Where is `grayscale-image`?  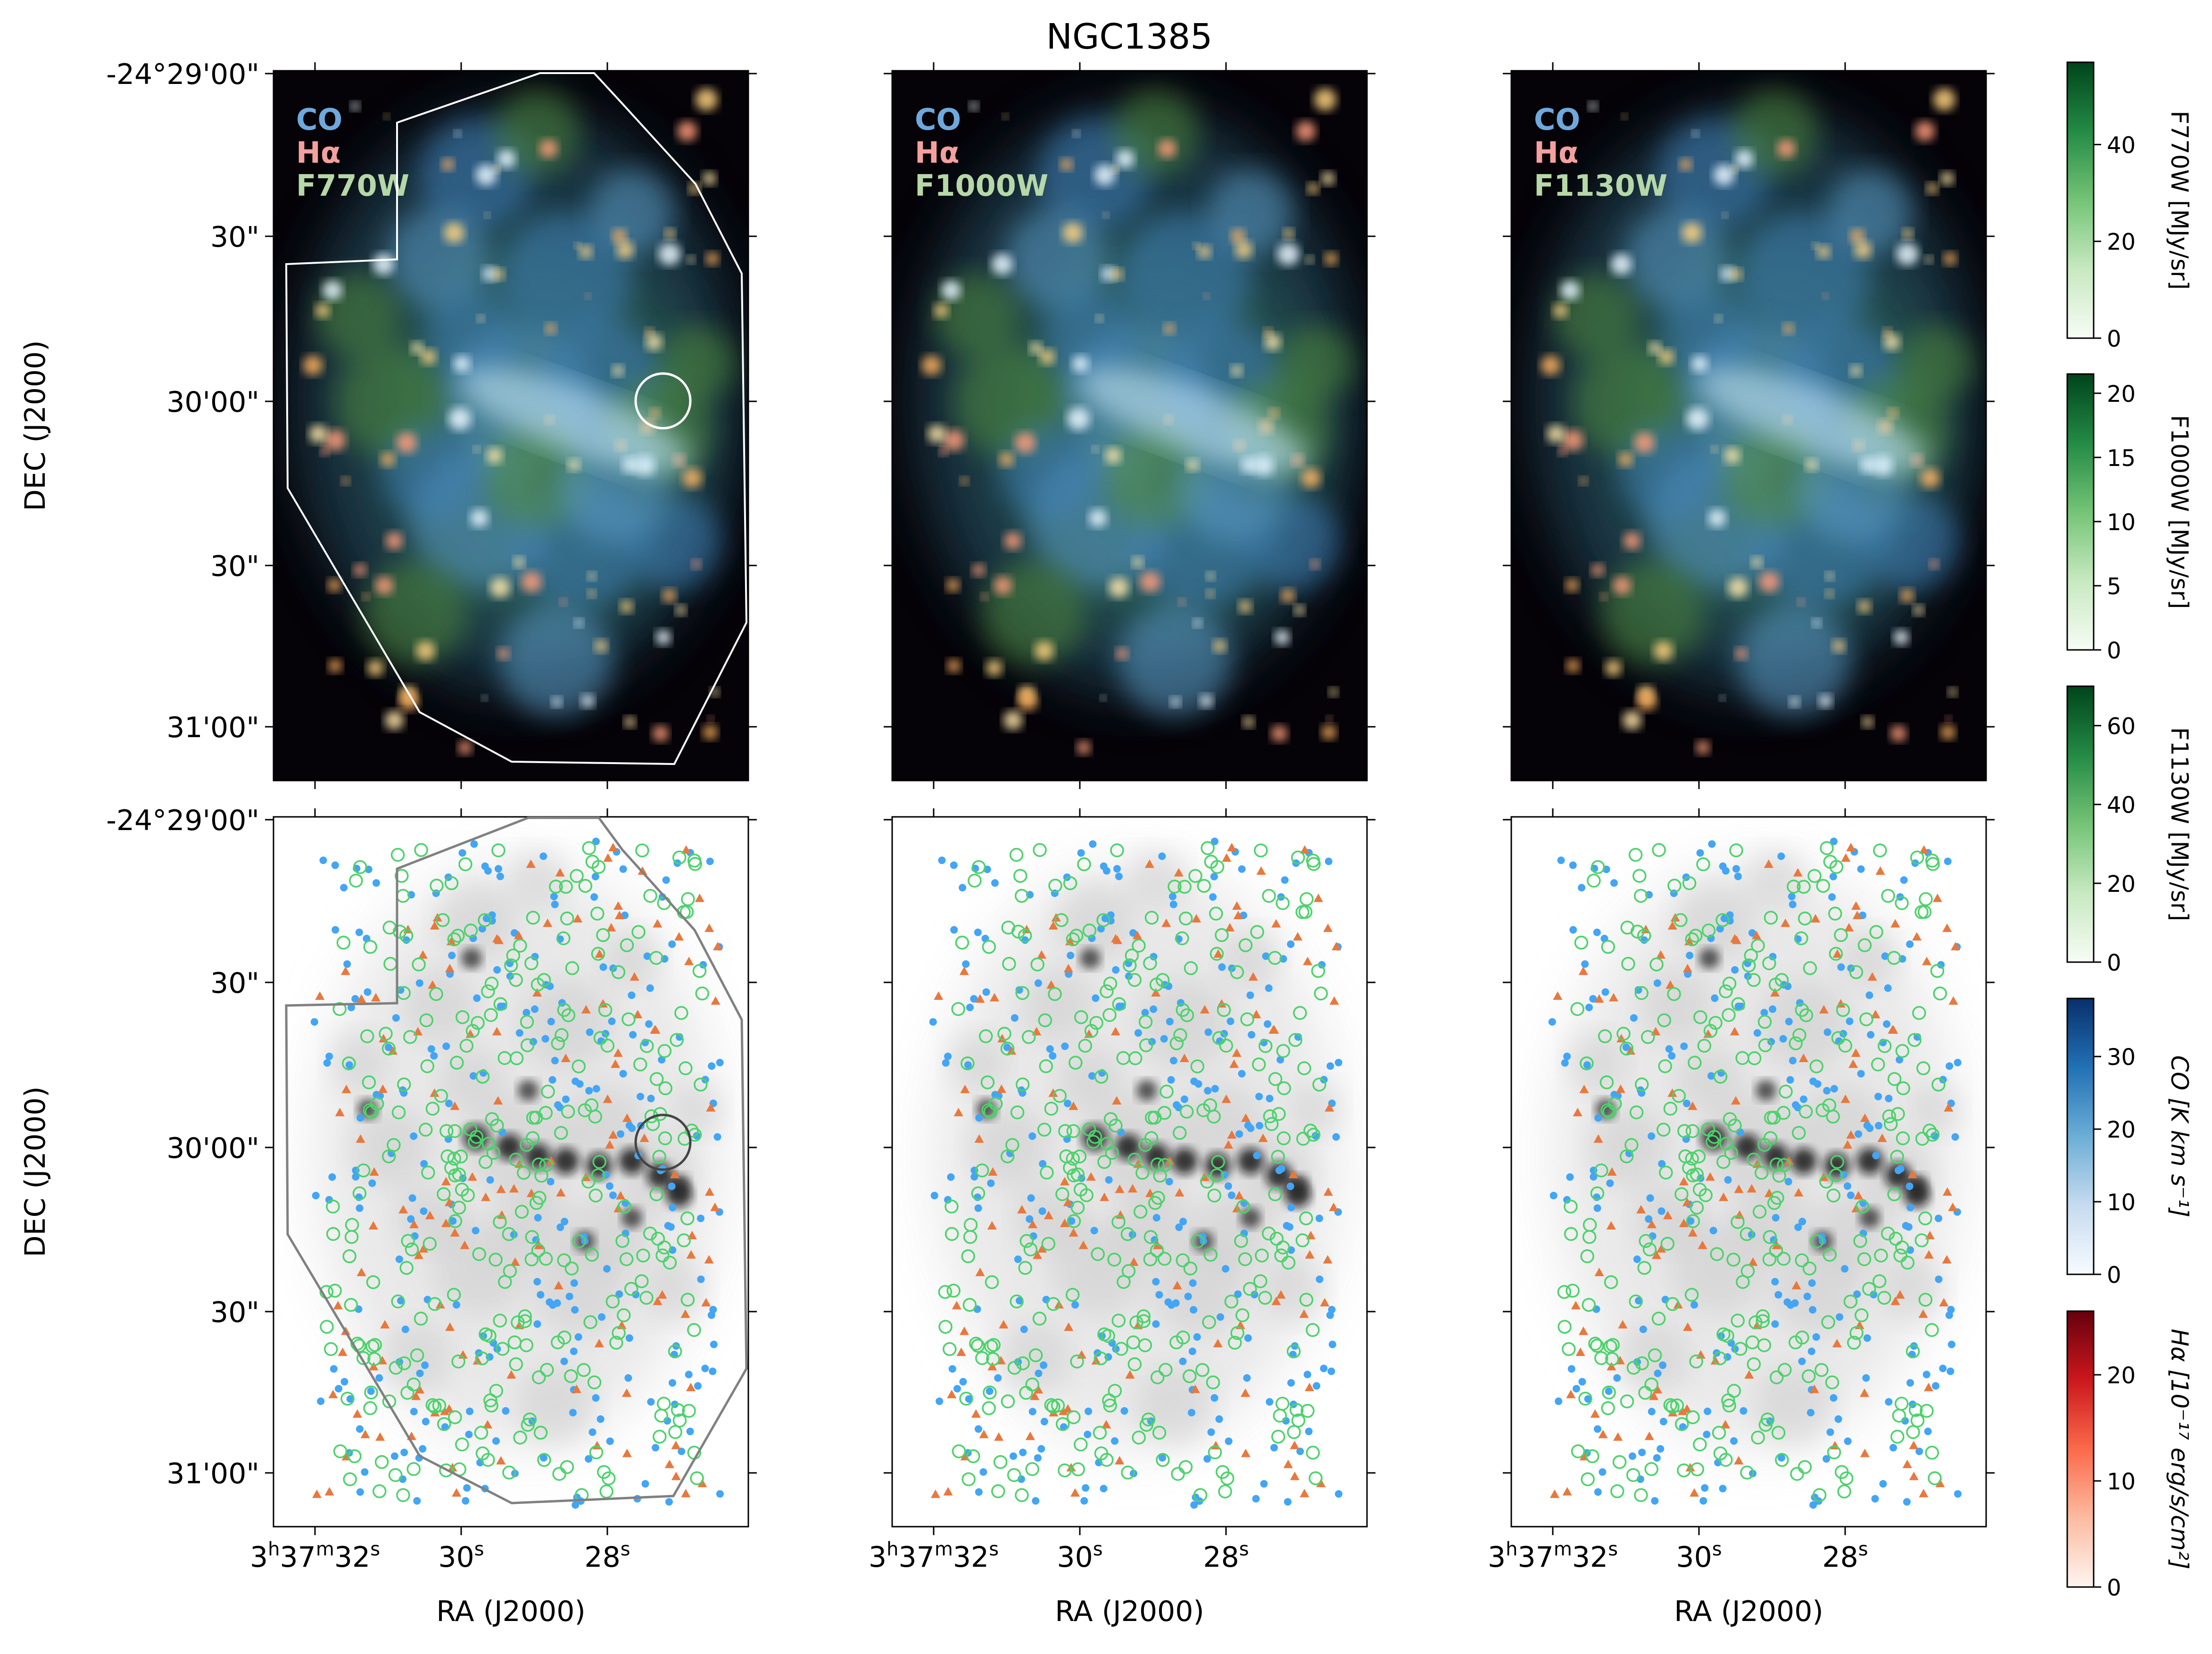
grayscale-image is located at coordinates (1129, 1172).